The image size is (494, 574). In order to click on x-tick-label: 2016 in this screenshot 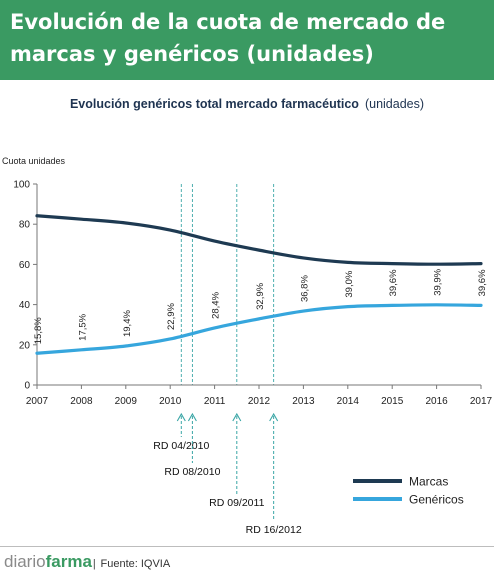, I will do `click(436, 401)`.